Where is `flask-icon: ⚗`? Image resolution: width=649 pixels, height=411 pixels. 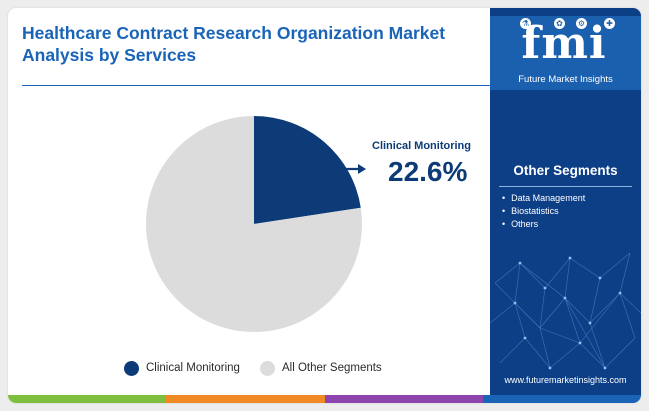 flask-icon: ⚗ is located at coordinates (525, 23).